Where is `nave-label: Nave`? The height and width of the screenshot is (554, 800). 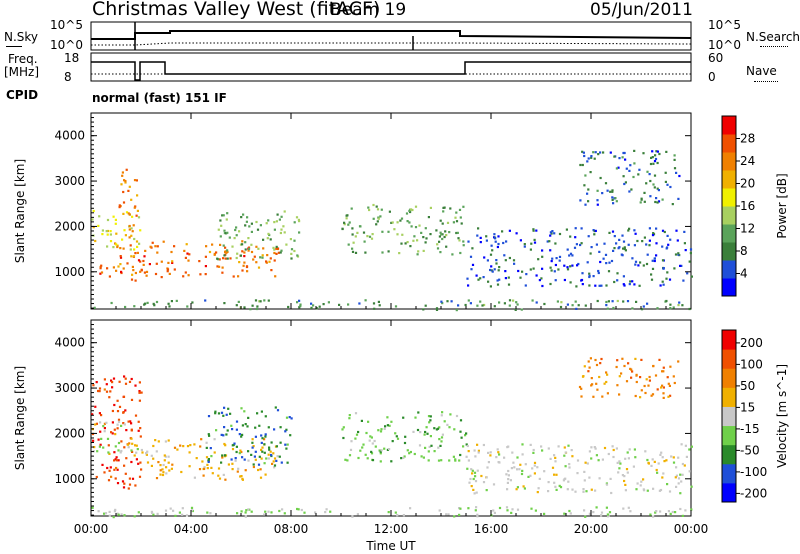
nave-label: Nave is located at coordinates (761, 71).